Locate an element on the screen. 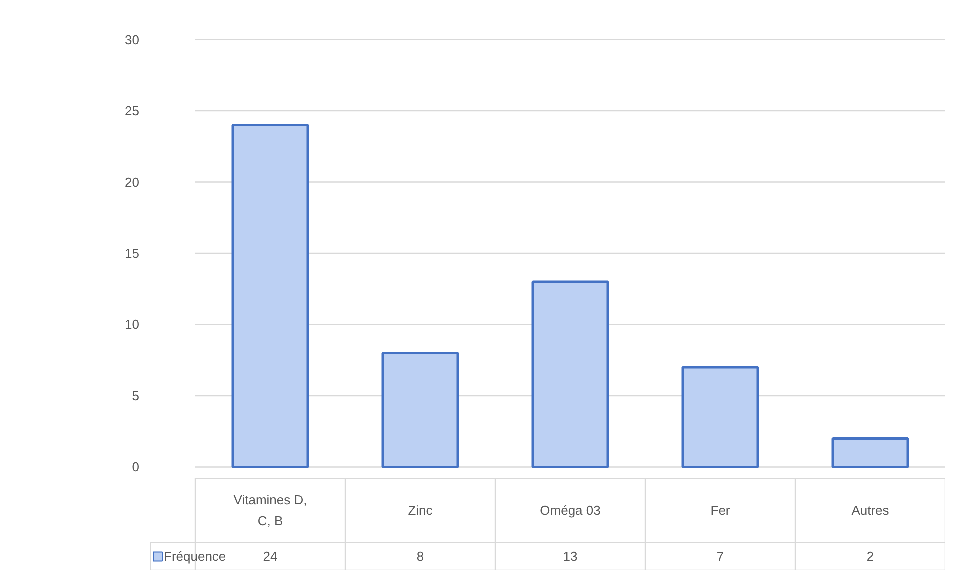  y-tick-label: 20 is located at coordinates (132, 182).